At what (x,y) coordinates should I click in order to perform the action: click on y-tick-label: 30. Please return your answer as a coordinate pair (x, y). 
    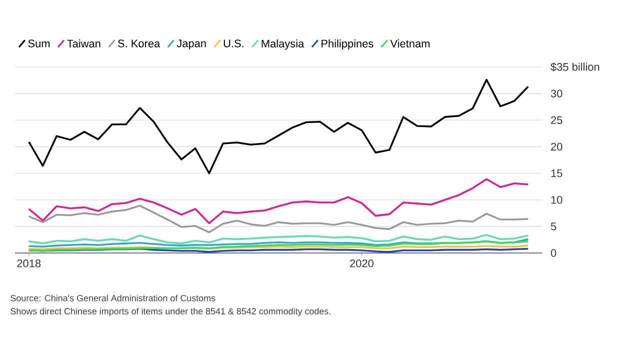
    Looking at the image, I should click on (556, 94).